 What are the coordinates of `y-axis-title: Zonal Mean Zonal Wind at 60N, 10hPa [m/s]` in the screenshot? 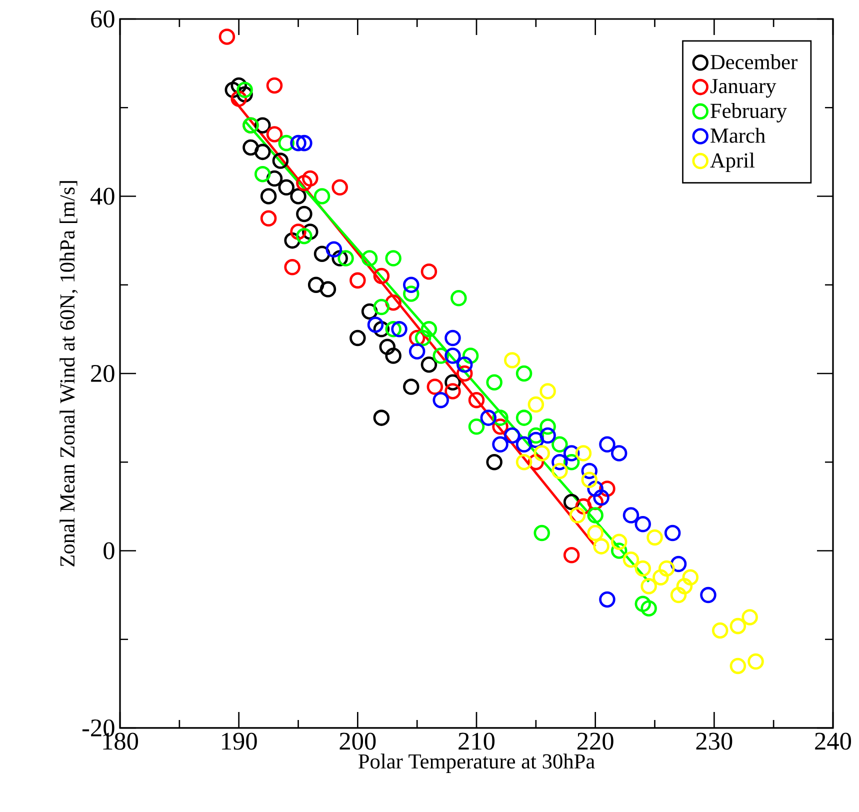 It's located at (69, 373).